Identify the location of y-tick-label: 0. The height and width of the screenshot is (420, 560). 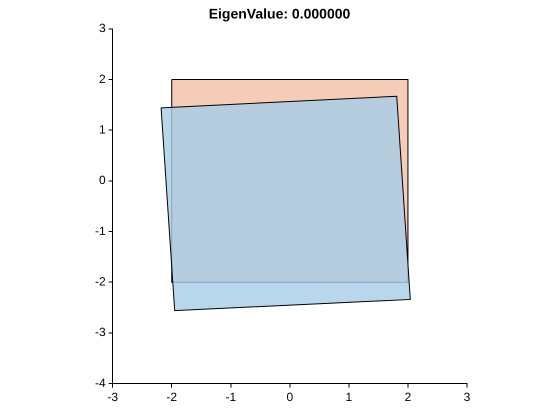
(102, 180).